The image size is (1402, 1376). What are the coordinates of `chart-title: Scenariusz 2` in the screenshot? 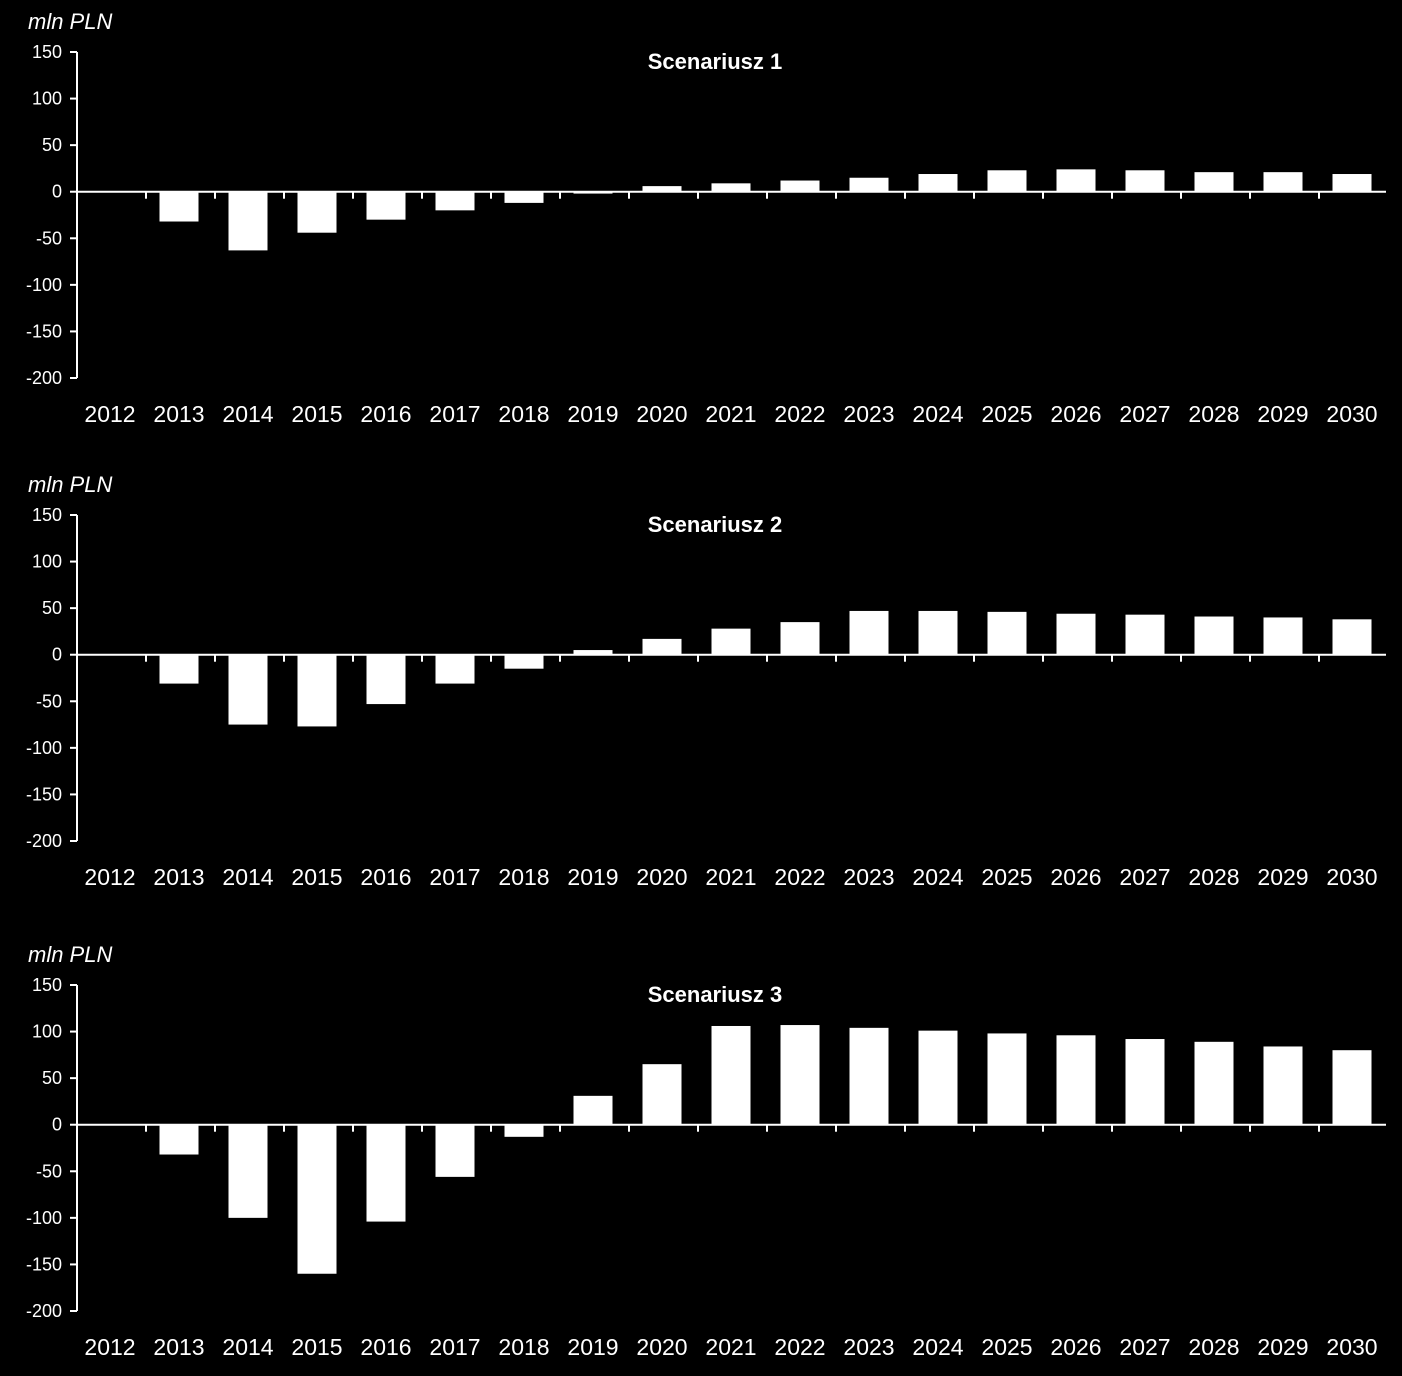 It's located at (715, 524).